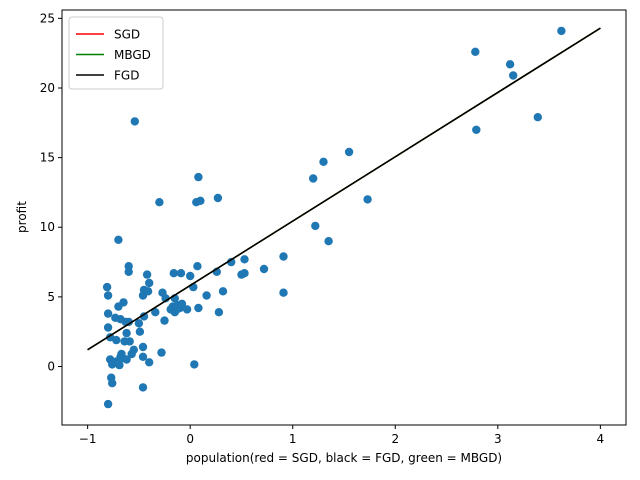 The image size is (640, 480). I want to click on y-axis-ticks: 0 5 10 15 20 25, so click(51, 192).